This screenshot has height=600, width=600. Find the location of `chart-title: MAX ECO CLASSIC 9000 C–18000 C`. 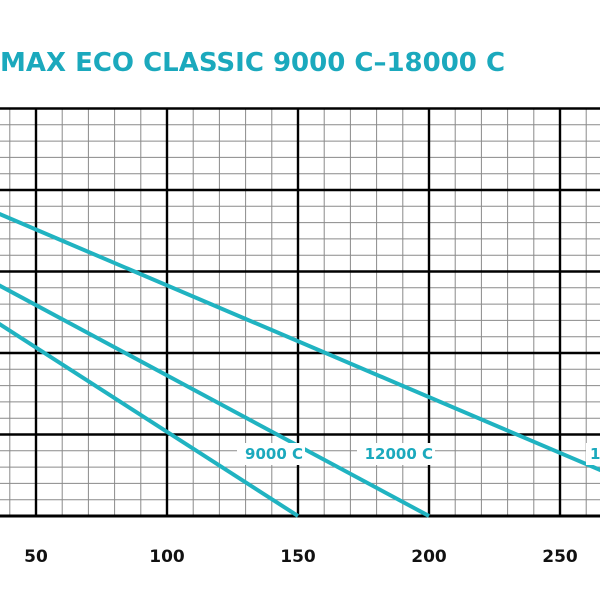

chart-title: MAX ECO CLASSIC 9000 C–18000 C is located at coordinates (253, 63).